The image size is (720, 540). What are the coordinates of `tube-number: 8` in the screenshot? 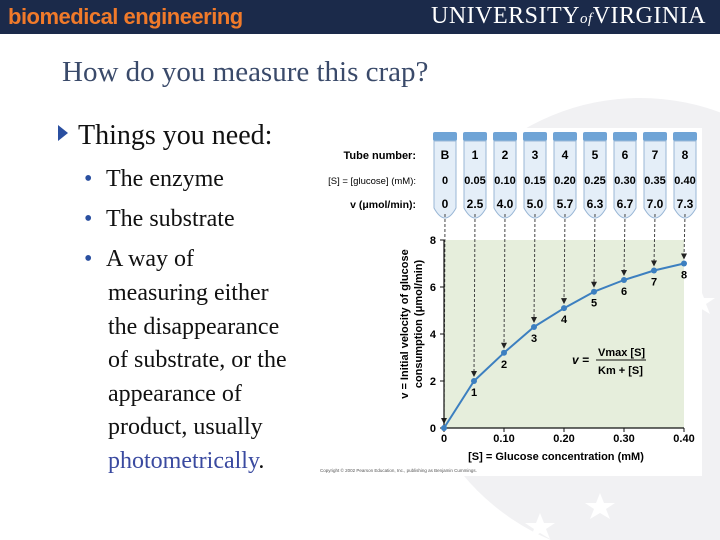 It's located at (685, 155).